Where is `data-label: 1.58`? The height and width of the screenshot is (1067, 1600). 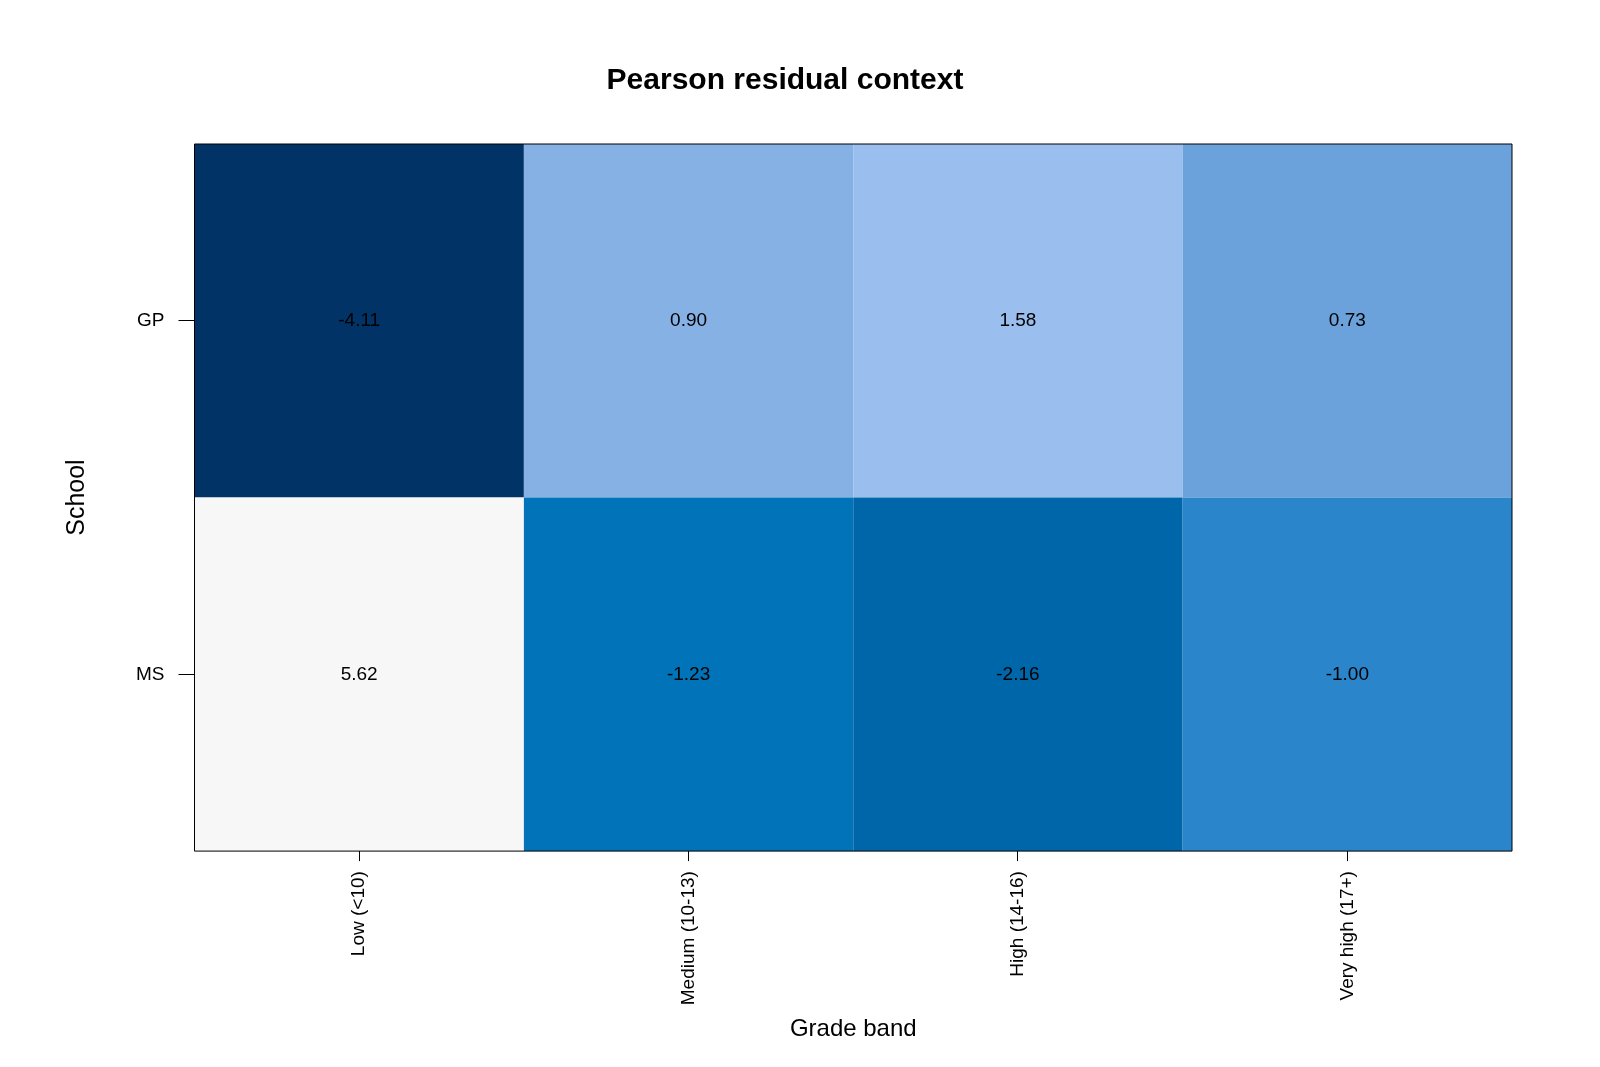
data-label: 1.58 is located at coordinates (1018, 320).